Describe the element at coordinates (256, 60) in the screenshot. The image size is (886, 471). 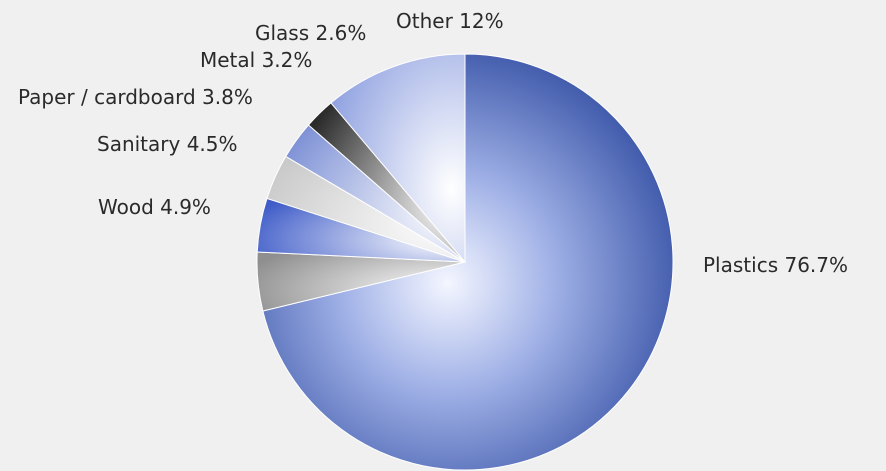
I see `slice-label-metal: Metal 3.2%` at that location.